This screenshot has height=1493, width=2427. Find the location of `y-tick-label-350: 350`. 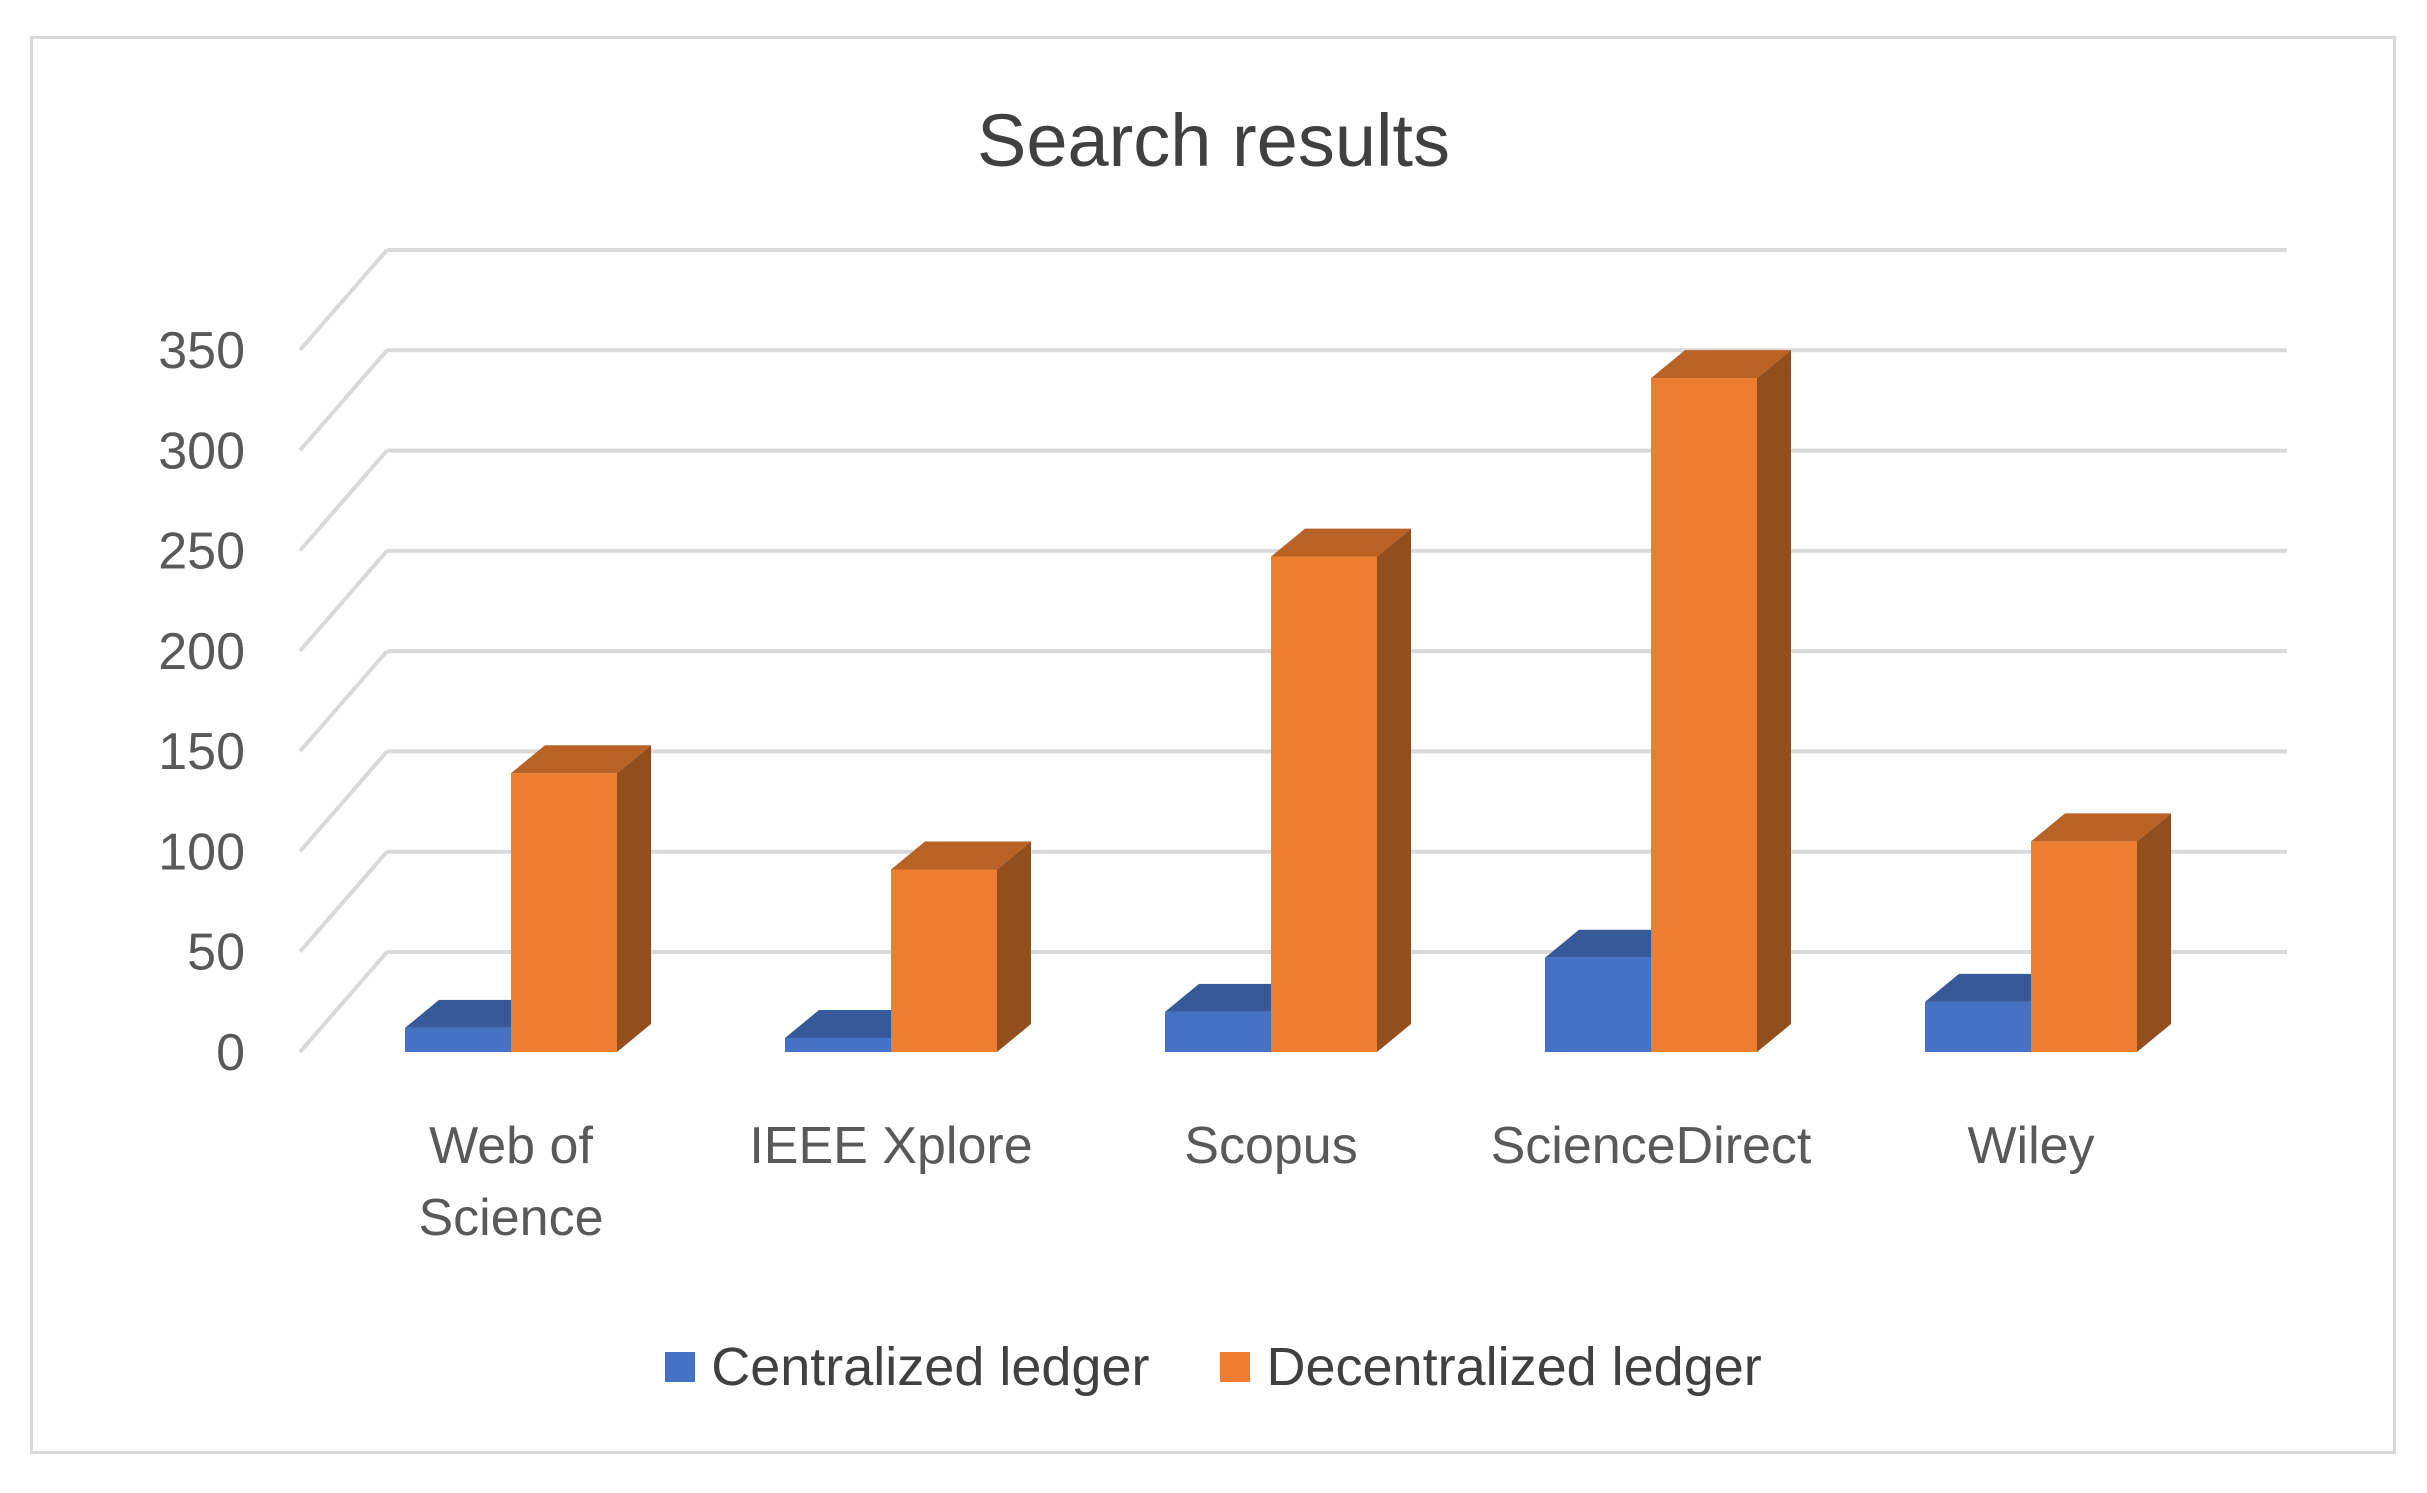

y-tick-label-350: 350 is located at coordinates (201, 351).